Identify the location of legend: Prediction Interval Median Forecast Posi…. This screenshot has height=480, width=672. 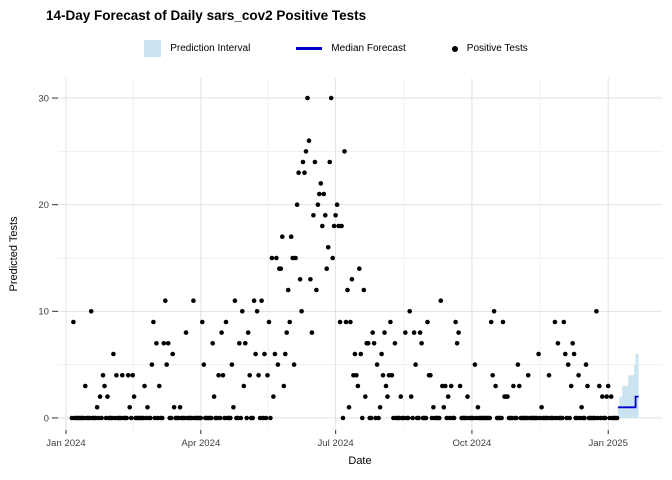
(336, 48).